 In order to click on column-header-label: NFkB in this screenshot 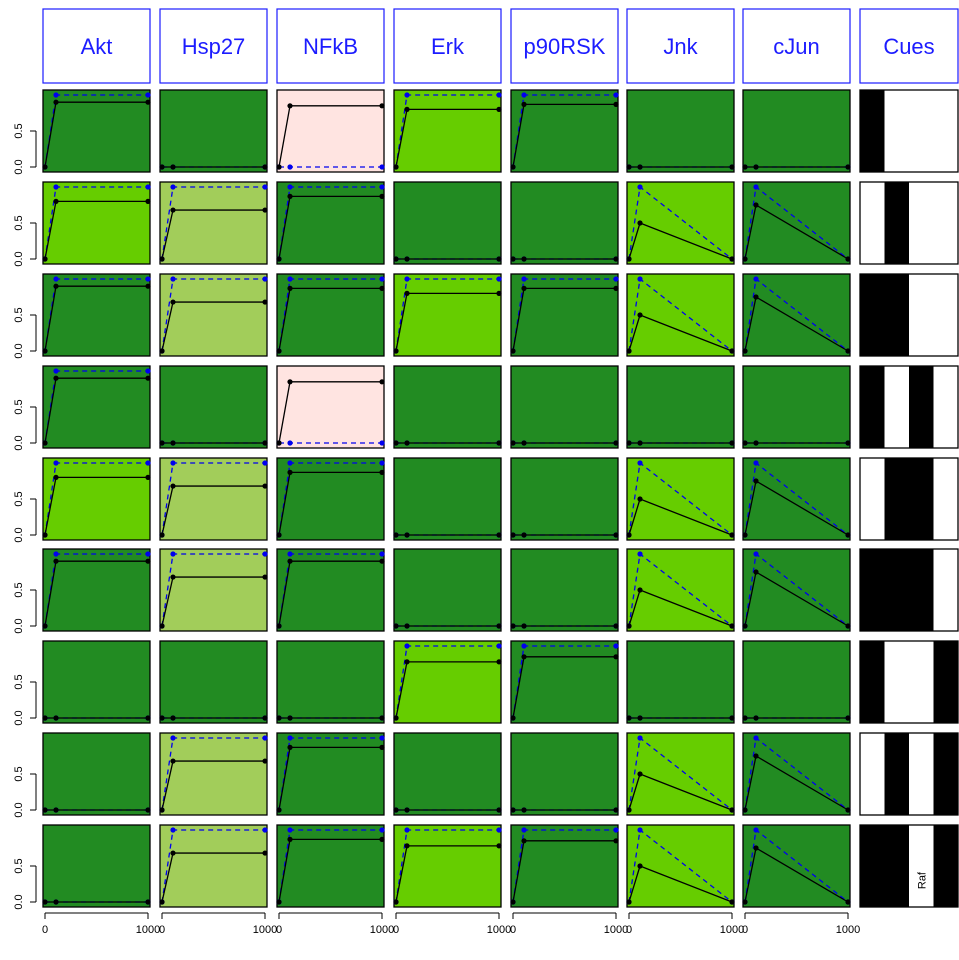, I will do `click(330, 46)`.